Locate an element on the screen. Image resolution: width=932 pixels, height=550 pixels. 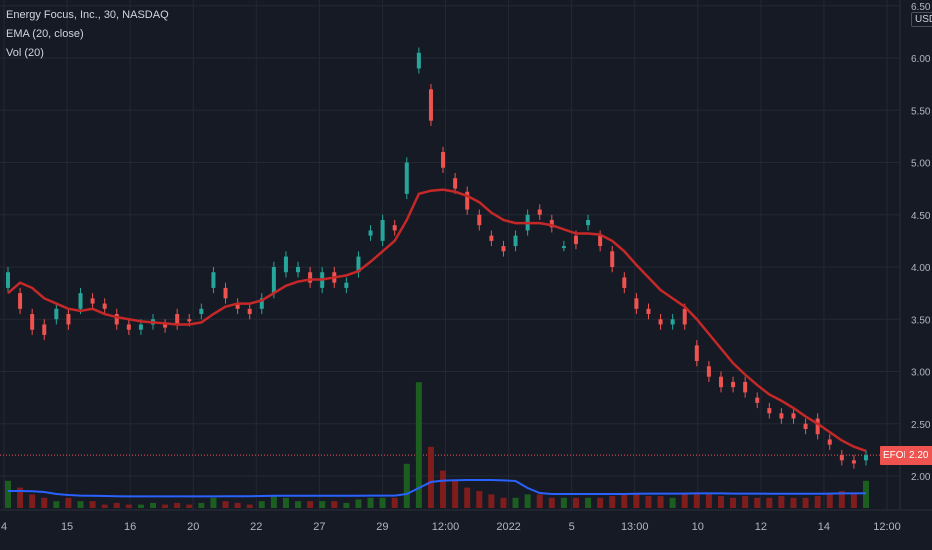
last-price-label: 2.20 is located at coordinates (918, 455).